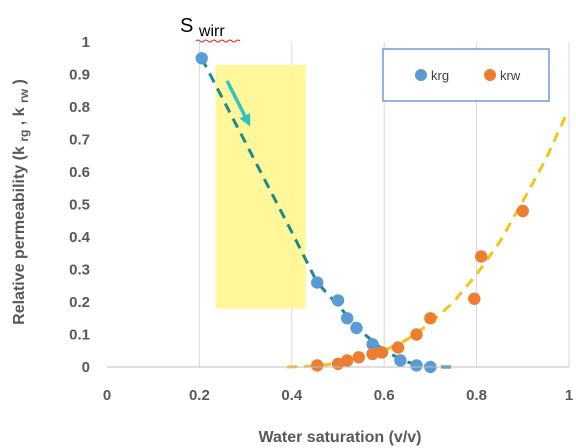  What do you see at coordinates (218, 41) in the screenshot?
I see `spellcheck-underline` at bounding box center [218, 41].